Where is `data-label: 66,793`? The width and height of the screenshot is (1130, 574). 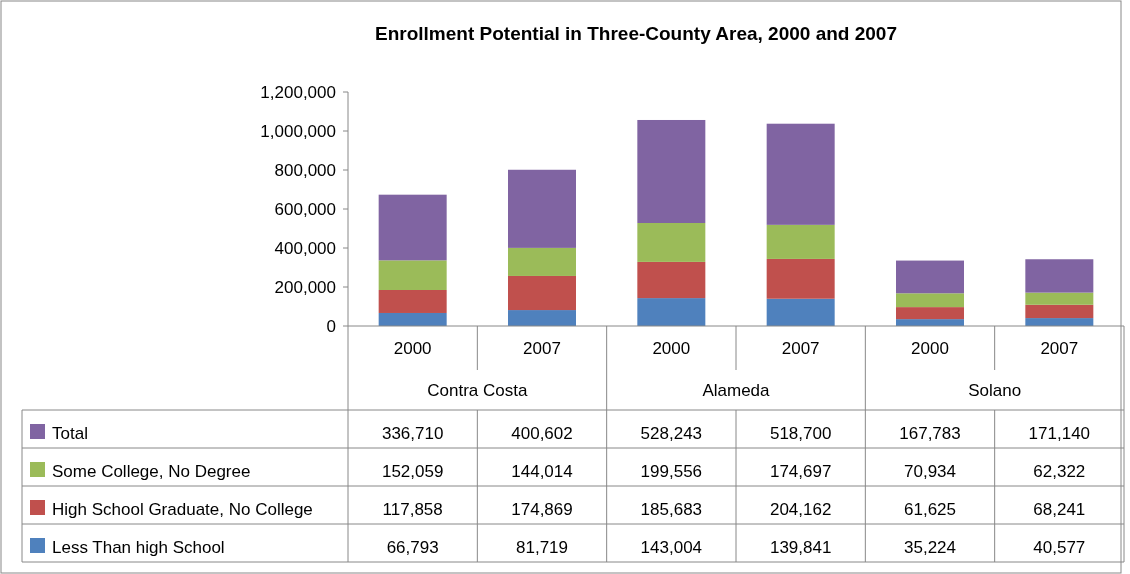 data-label: 66,793 is located at coordinates (412, 547).